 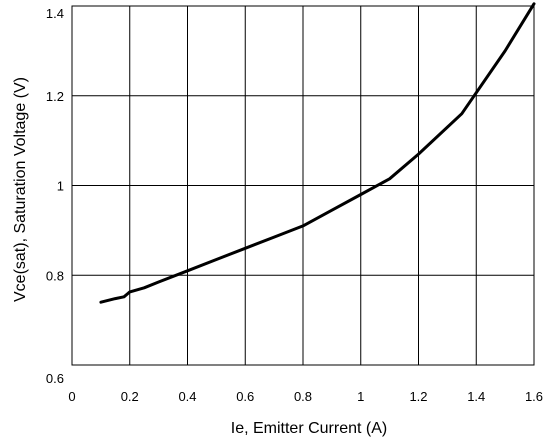 What do you see at coordinates (55, 275) in the screenshot?
I see `y-tick-label: 0.8` at bounding box center [55, 275].